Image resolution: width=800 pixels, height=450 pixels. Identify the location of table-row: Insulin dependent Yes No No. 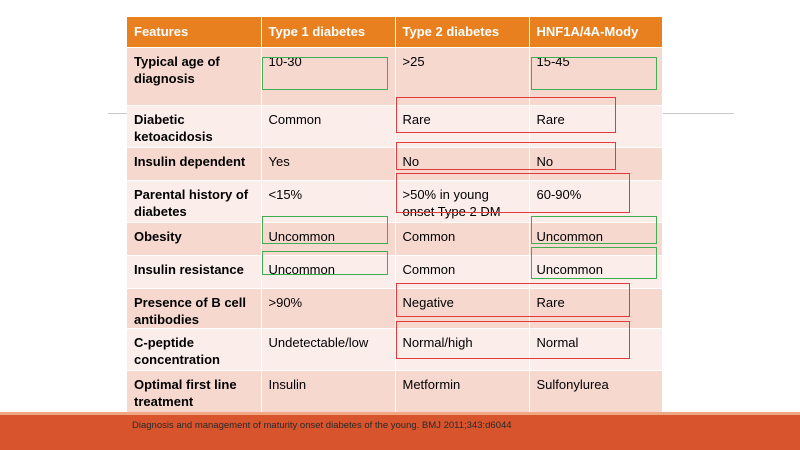
(395, 163).